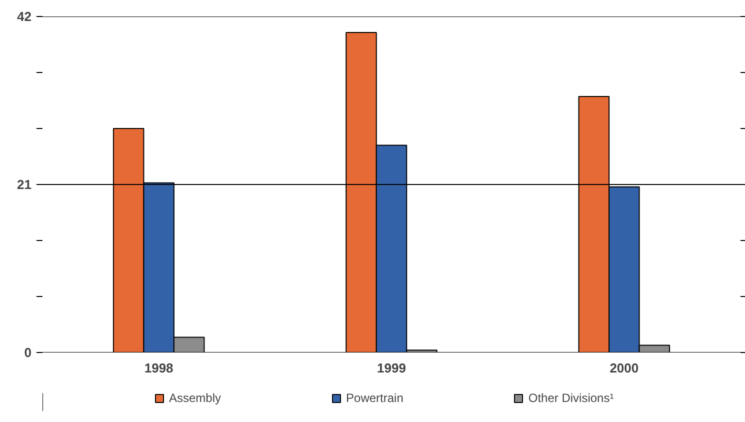  Describe the element at coordinates (24, 16) in the screenshot. I see `y-tick-label: 42` at that location.